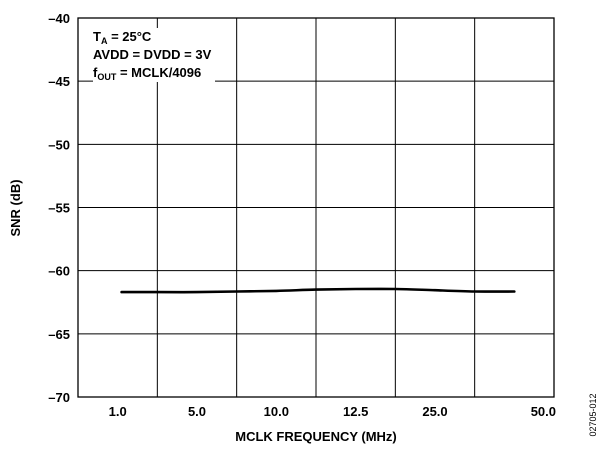 The image size is (600, 449). I want to click on x-tick-label: 5.0, so click(197, 411).